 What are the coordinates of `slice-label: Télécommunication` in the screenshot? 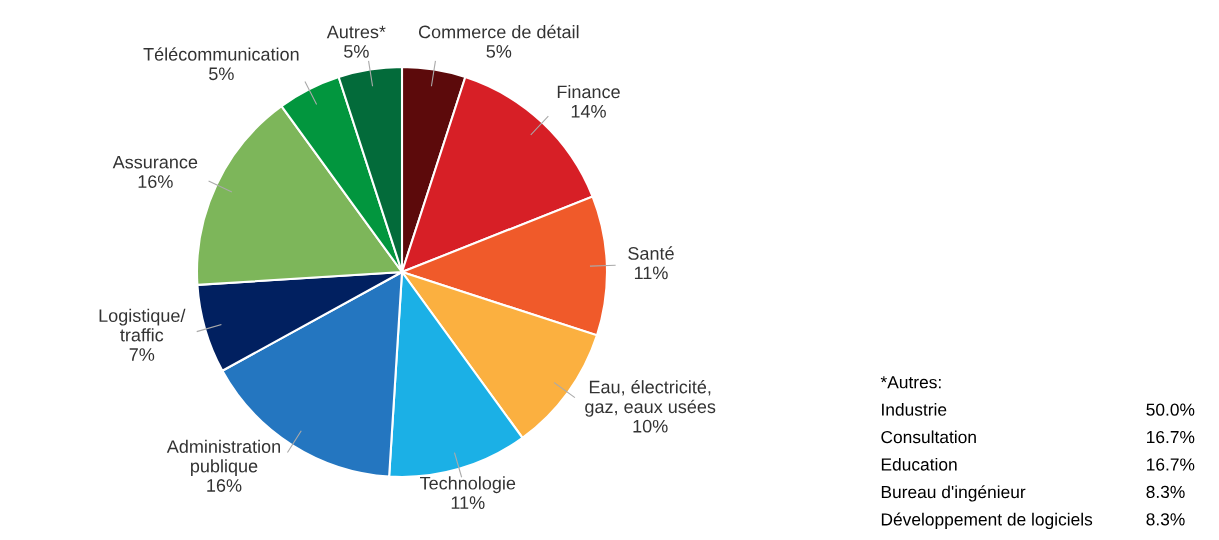 It's located at (221, 54).